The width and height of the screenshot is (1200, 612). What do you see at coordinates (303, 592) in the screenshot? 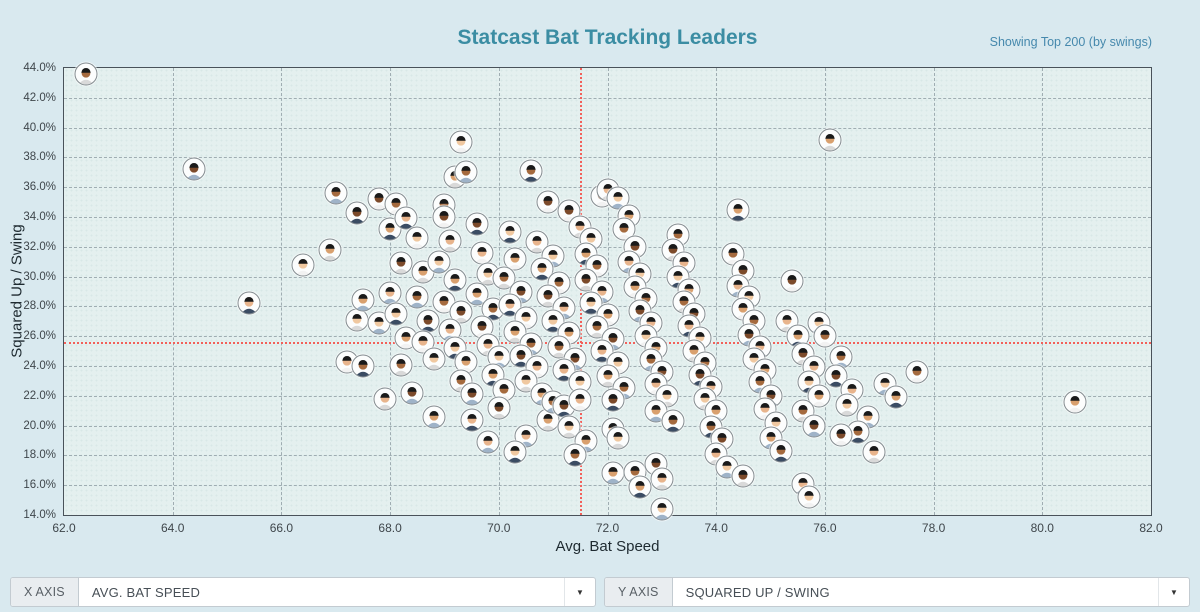
I see `x-axis-selector: X AXIS AVG. BAT SPEED ▼` at bounding box center [303, 592].